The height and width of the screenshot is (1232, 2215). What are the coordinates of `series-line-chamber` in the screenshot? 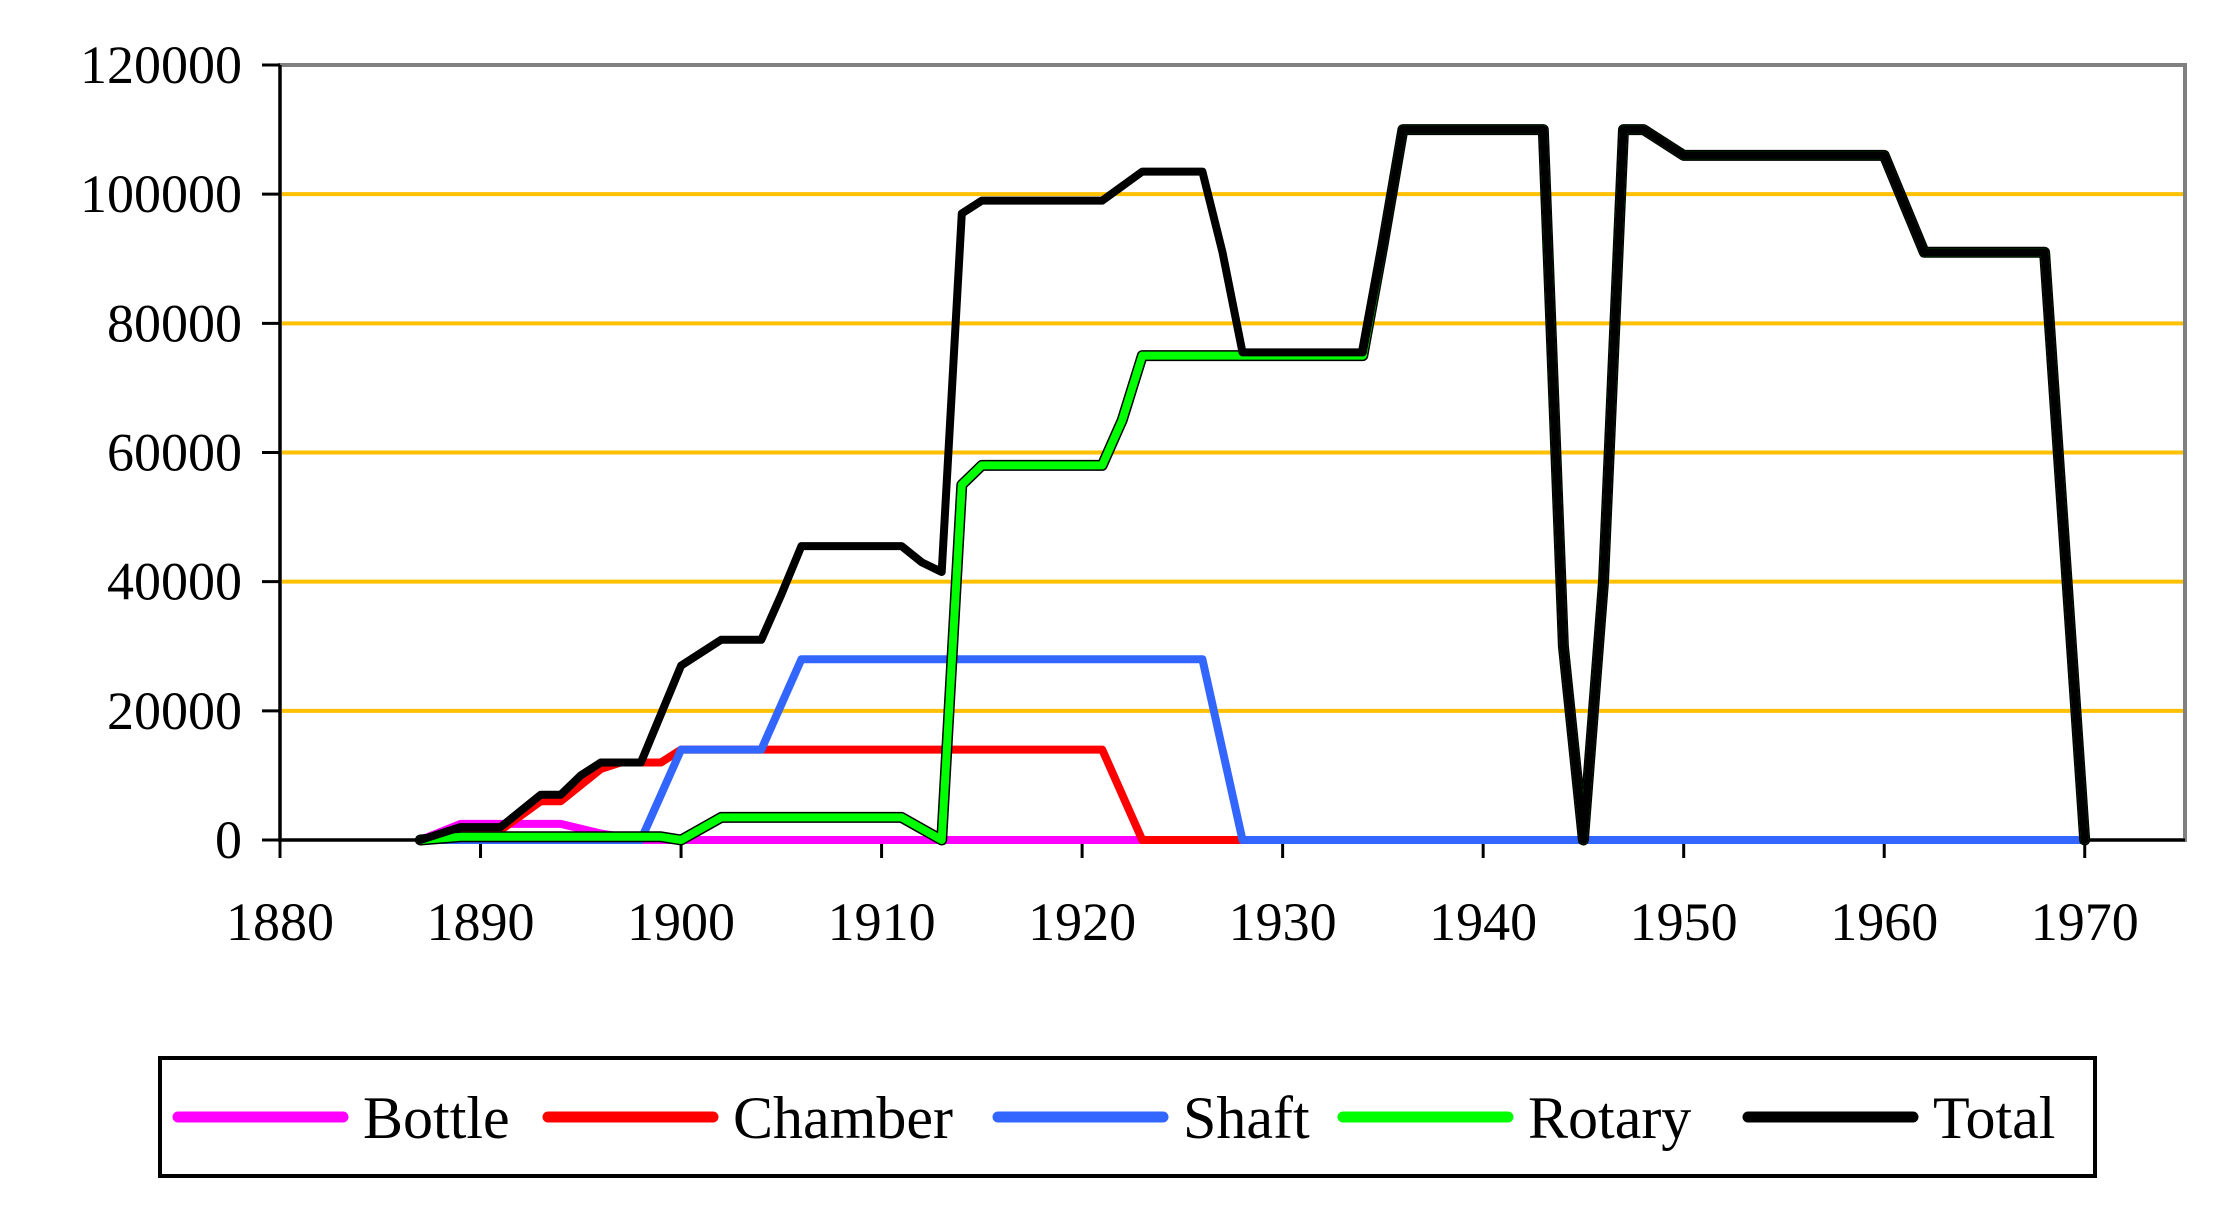 It's located at (1252, 794).